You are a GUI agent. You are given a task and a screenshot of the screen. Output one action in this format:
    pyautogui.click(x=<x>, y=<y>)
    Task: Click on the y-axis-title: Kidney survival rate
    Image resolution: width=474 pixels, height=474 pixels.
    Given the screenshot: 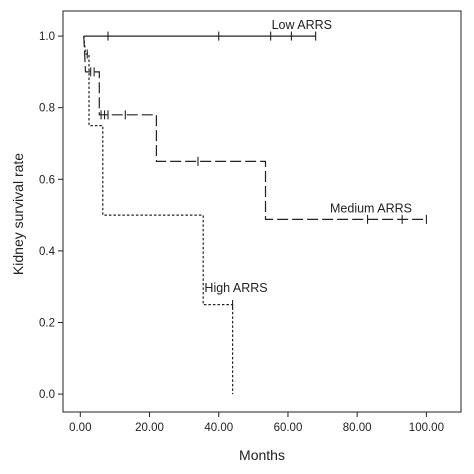 What is the action you would take?
    pyautogui.click(x=18, y=214)
    